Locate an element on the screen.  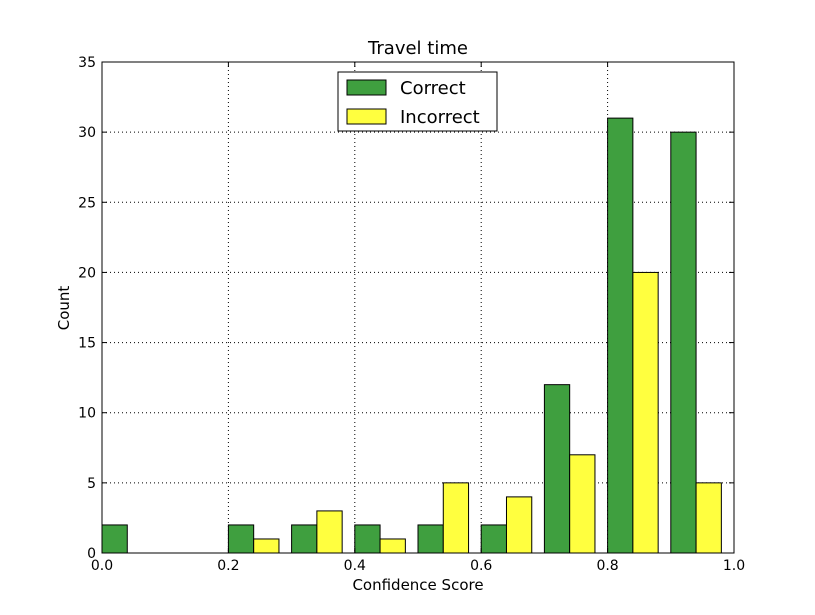
chart-title: Travel time is located at coordinates (417, 48).